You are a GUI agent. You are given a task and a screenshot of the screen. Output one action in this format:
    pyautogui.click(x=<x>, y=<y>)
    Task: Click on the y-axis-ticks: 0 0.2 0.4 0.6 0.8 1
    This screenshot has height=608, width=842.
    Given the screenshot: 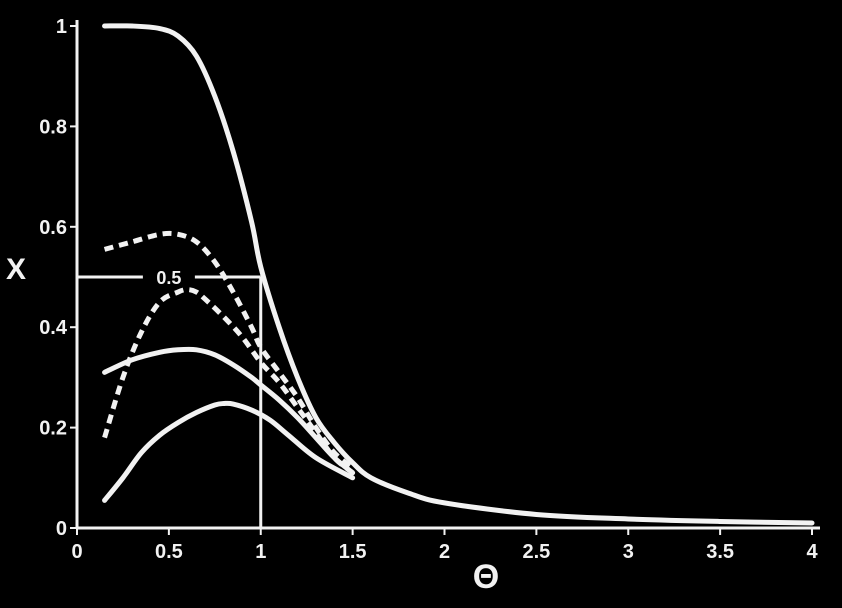 What is the action you would take?
    pyautogui.click(x=58, y=278)
    